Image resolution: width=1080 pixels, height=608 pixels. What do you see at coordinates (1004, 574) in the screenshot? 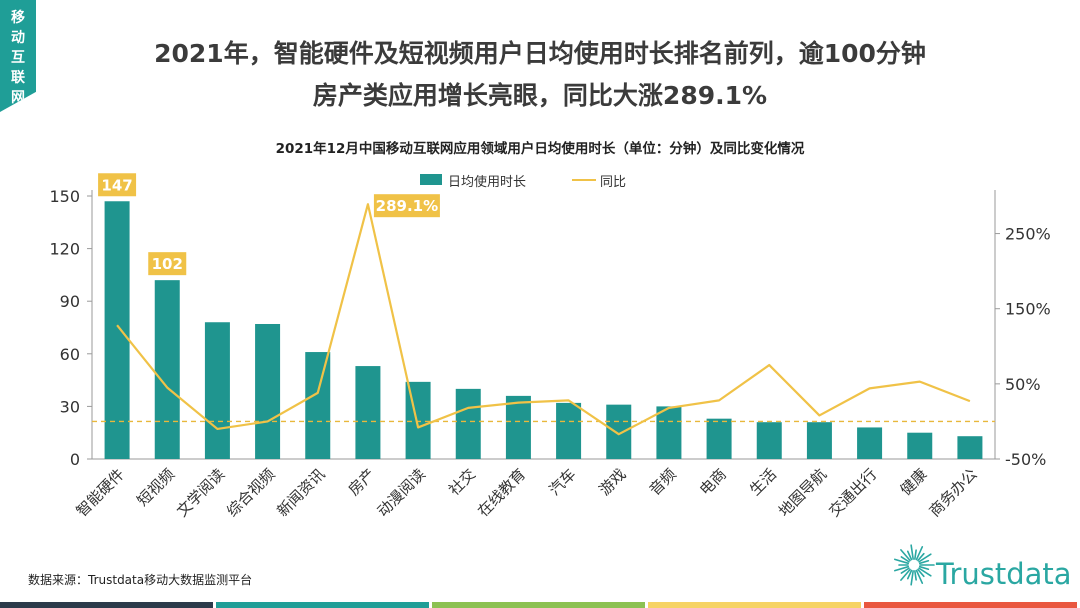
I see `logo-wordmark: Trustdata` at bounding box center [1004, 574].